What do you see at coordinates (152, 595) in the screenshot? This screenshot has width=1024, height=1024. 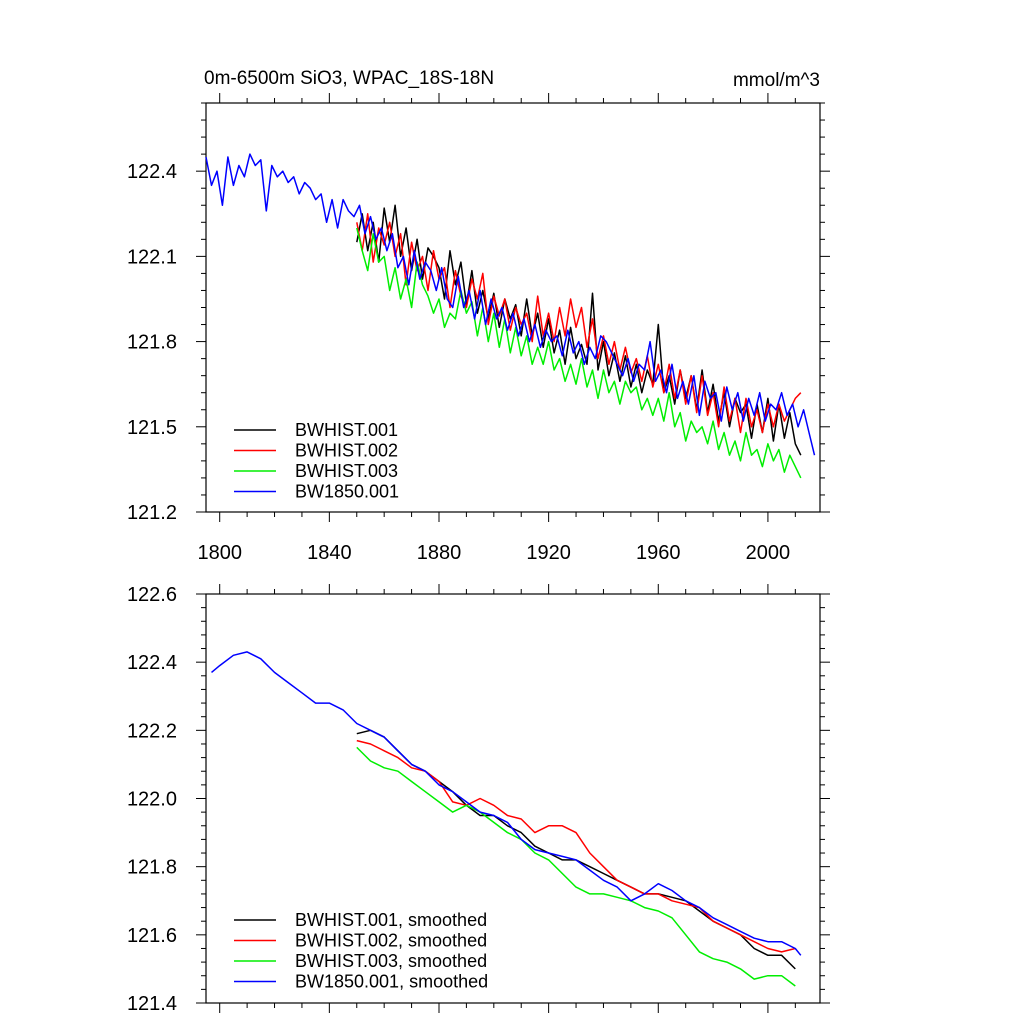 I see `y-tick-label: 122.6` at bounding box center [152, 595].